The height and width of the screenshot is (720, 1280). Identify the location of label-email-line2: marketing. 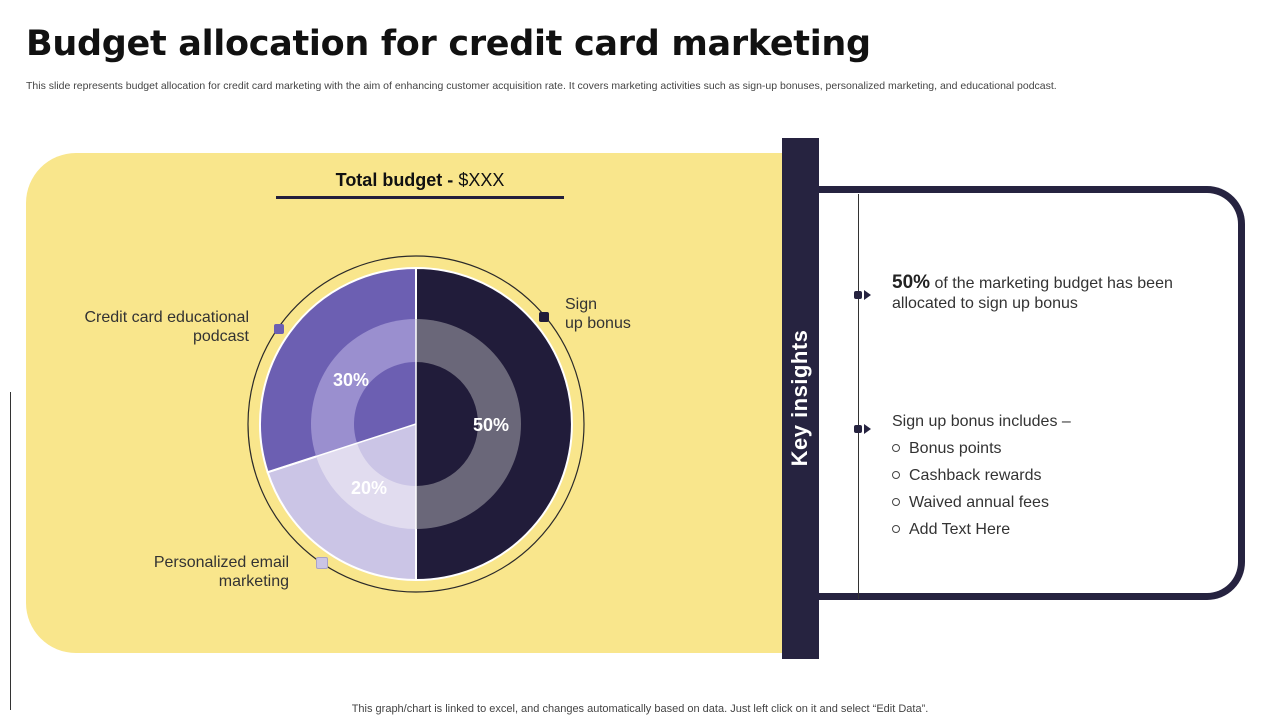
(253, 581).